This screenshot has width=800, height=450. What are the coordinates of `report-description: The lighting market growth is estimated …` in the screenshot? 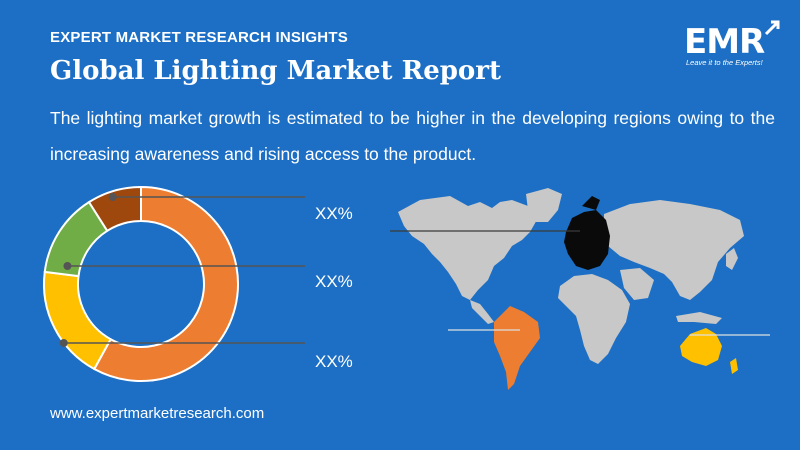 It's located at (412, 136).